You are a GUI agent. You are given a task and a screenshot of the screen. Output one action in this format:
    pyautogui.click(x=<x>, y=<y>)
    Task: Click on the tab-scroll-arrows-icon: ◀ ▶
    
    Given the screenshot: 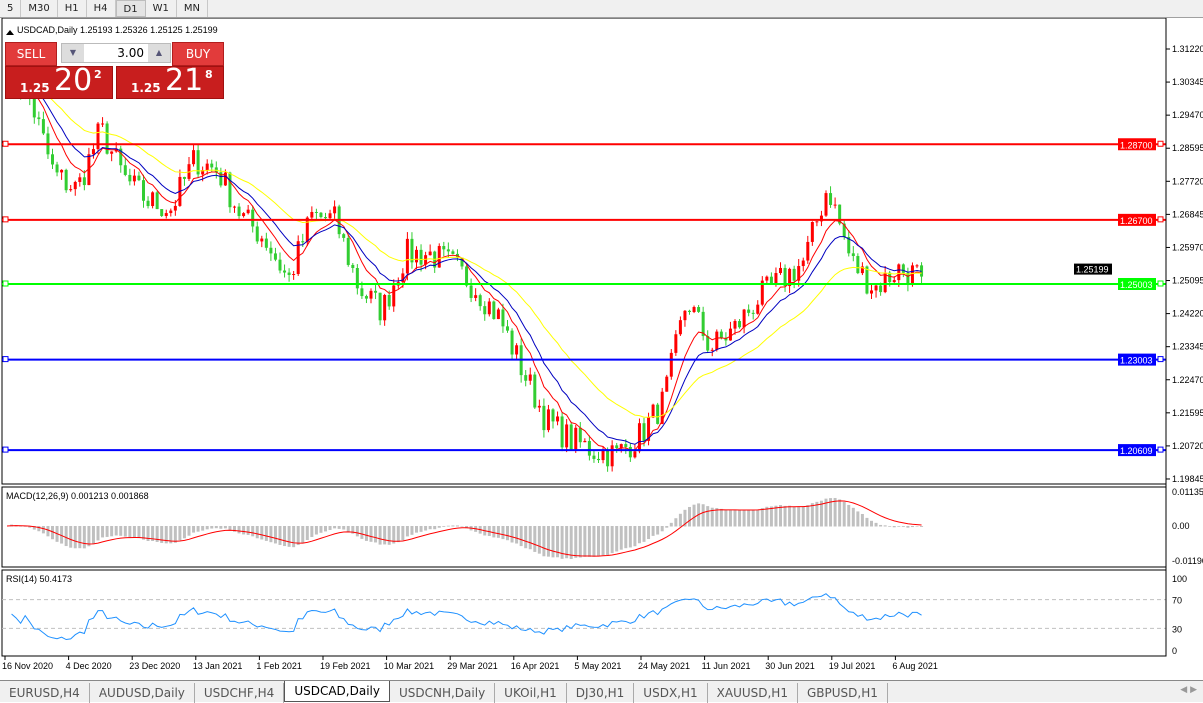 What is the action you would take?
    pyautogui.click(x=1188, y=690)
    